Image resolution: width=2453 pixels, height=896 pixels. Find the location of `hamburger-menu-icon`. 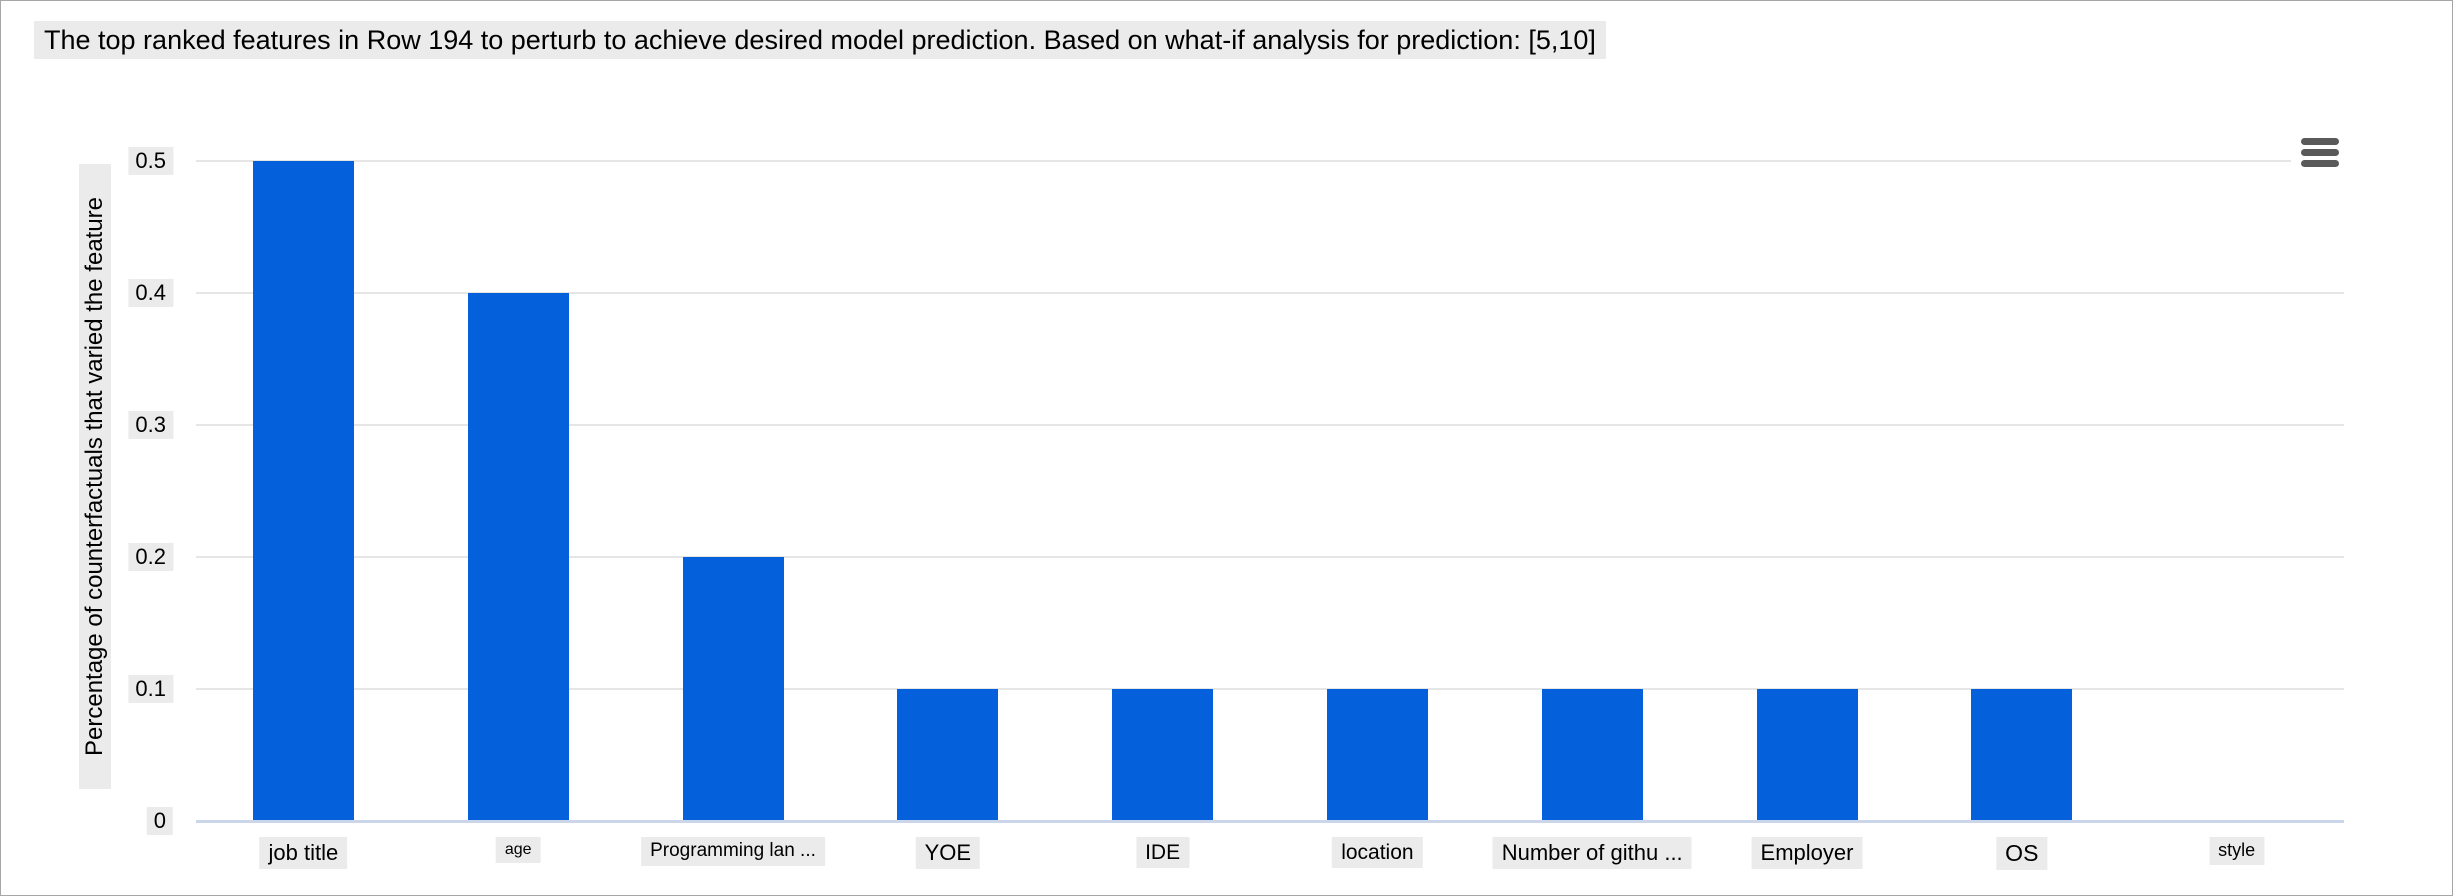

hamburger-menu-icon is located at coordinates (2320, 152).